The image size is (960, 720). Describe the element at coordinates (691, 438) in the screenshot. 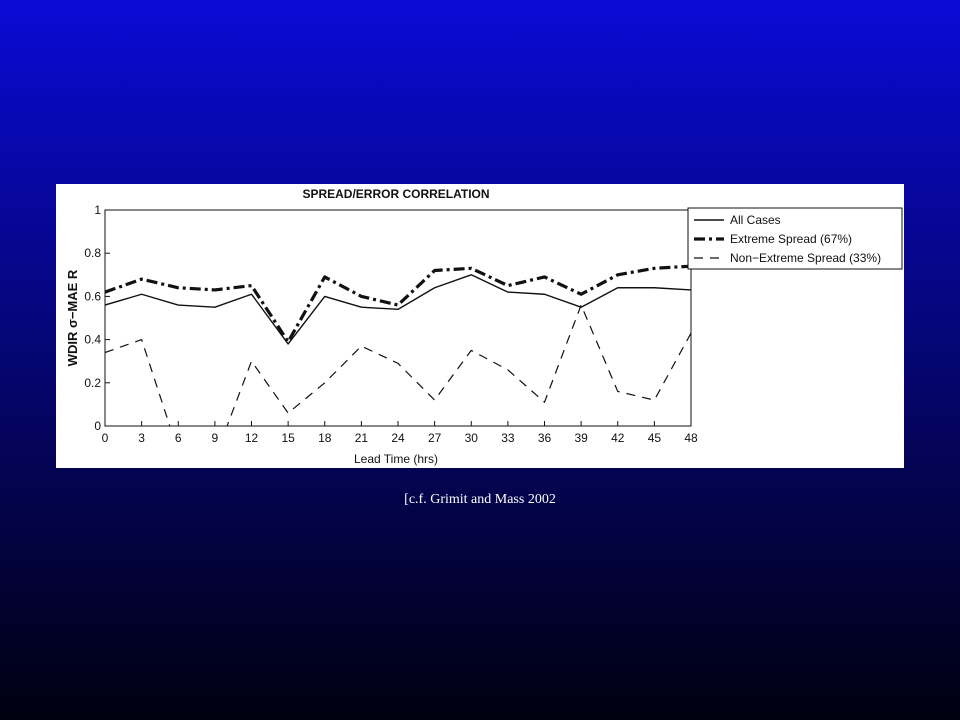

I see `x-tick-label: 48` at that location.